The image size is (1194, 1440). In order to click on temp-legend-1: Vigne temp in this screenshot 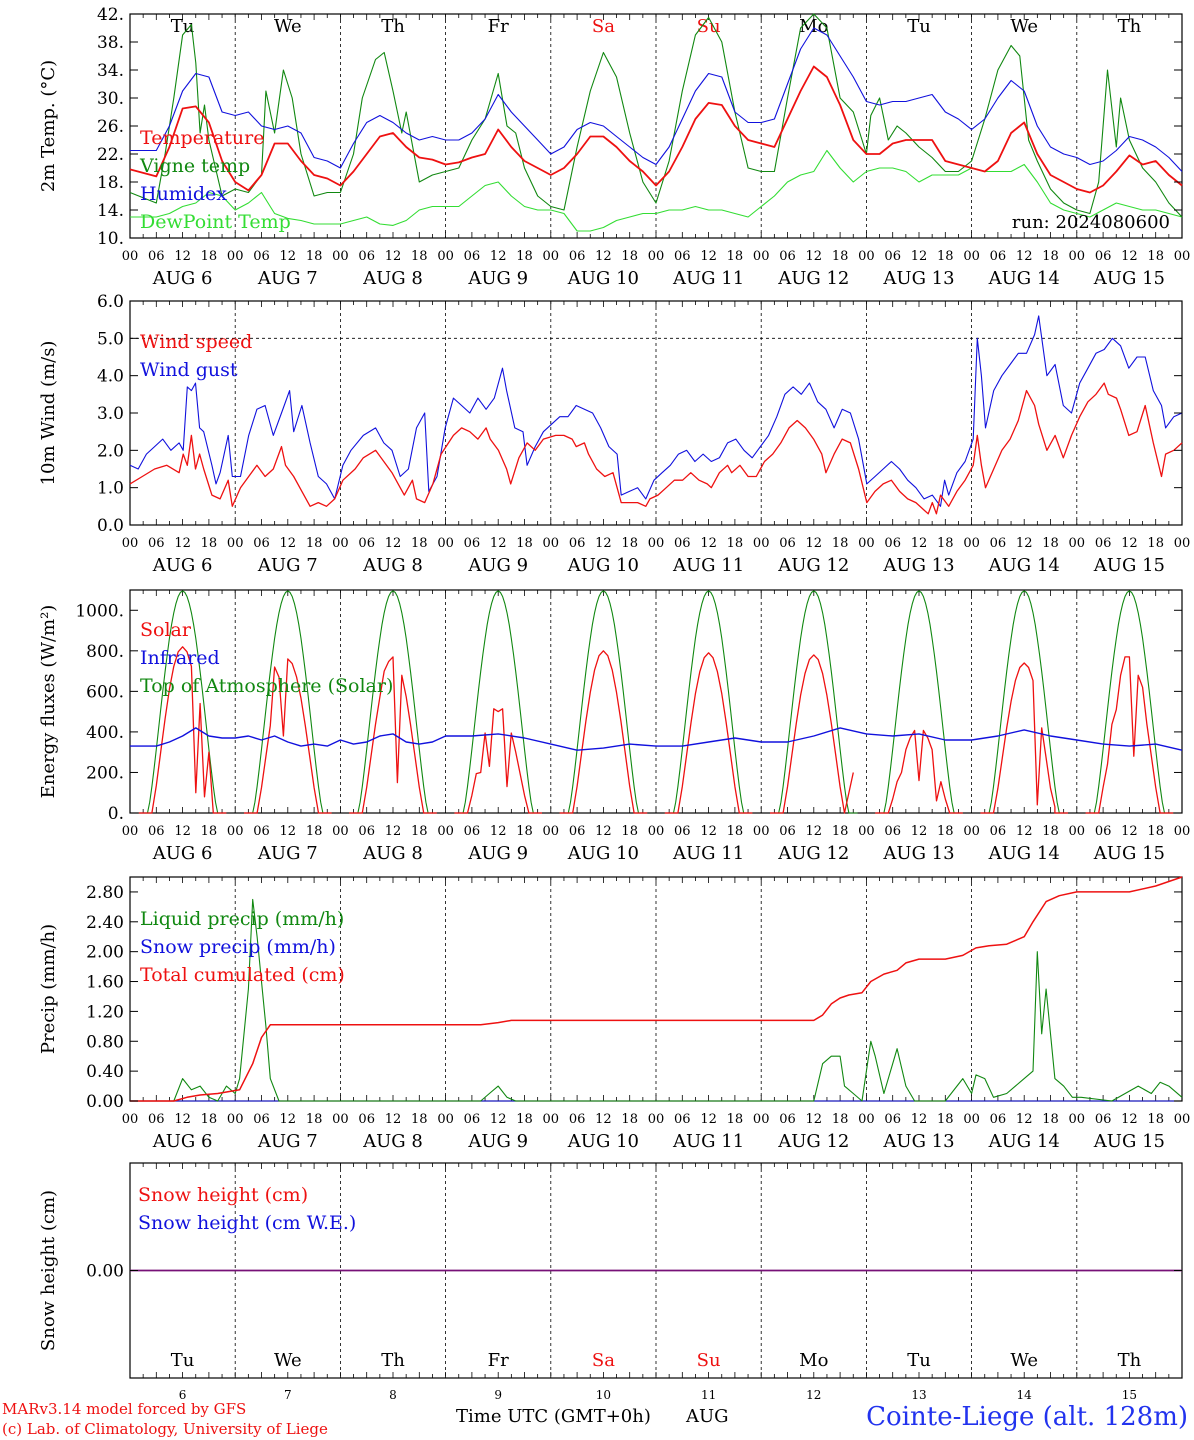, I will do `click(194, 166)`.